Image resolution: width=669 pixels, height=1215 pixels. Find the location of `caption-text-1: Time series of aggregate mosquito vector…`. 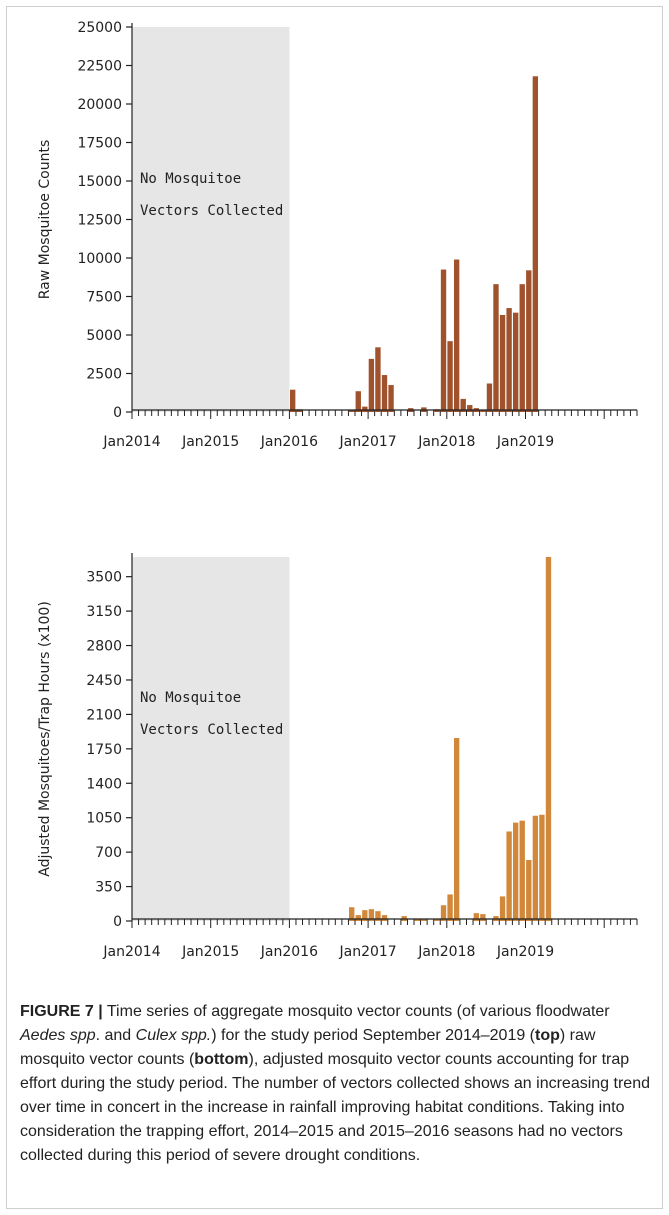

caption-text-1: Time series of aggregate mosquito vector… is located at coordinates (358, 1011).